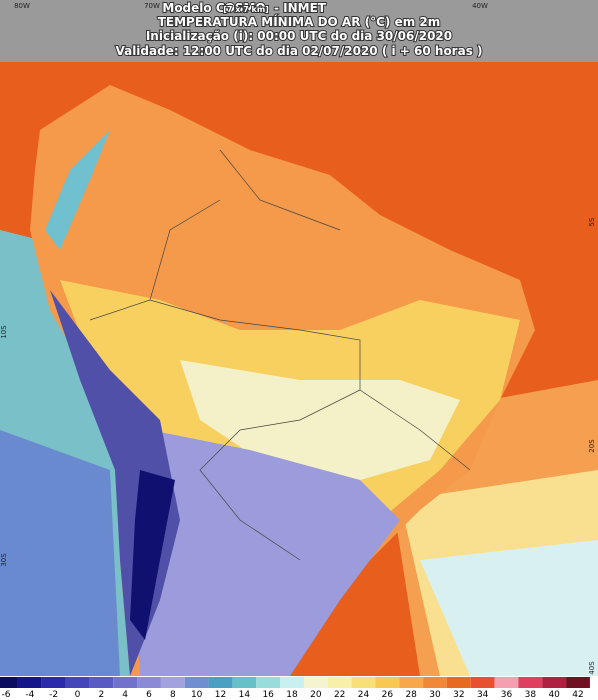 Image resolution: width=598 pixels, height=700 pixels. I want to click on legend-label: -4, so click(29, 695).